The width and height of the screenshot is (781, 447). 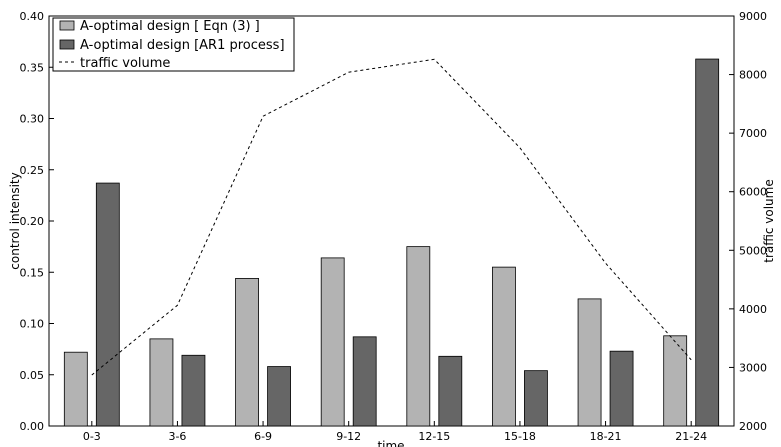 I want to click on y2-tick-label: 4000, so click(x=753, y=309).